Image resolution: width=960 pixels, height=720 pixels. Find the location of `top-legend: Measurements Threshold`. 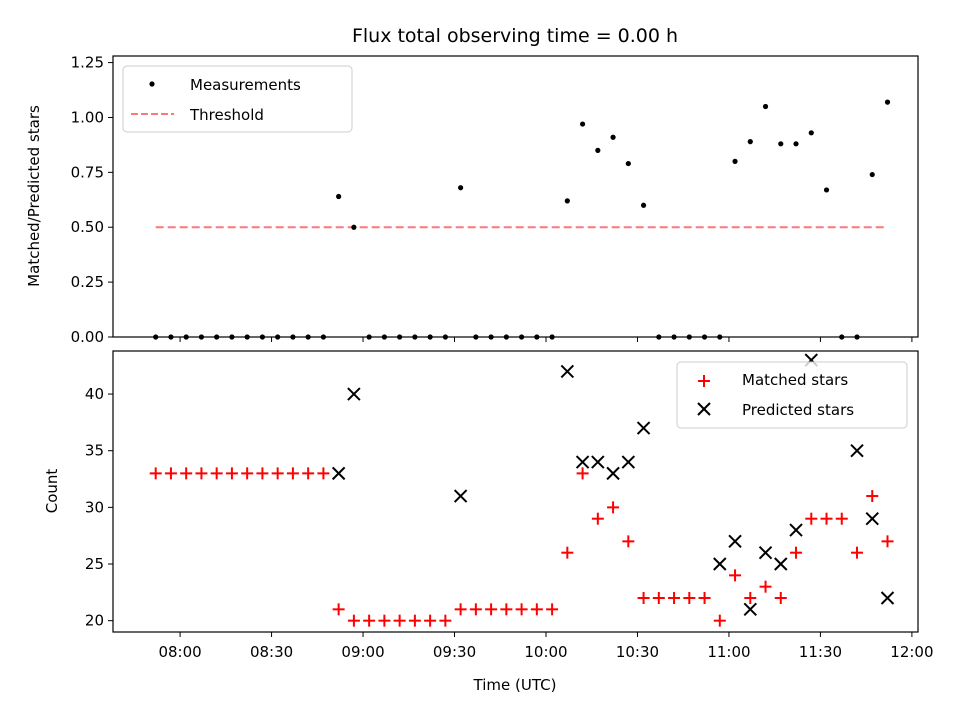

top-legend: Measurements Threshold is located at coordinates (237, 99).